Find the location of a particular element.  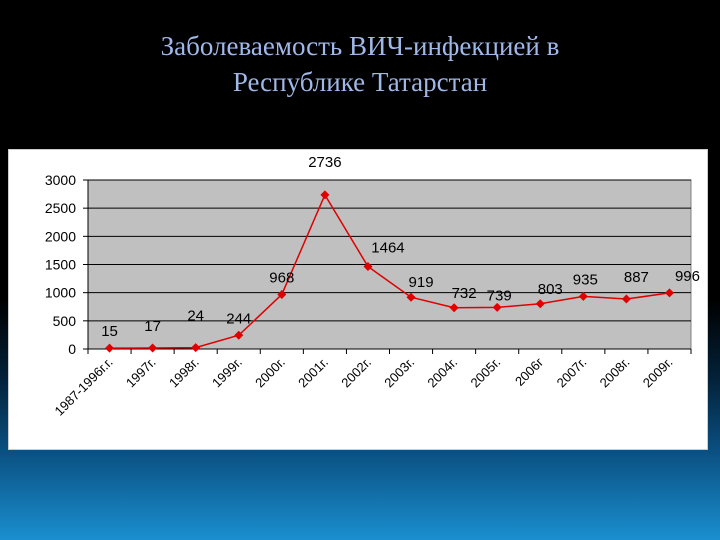

data-label: 935 is located at coordinates (585, 279).